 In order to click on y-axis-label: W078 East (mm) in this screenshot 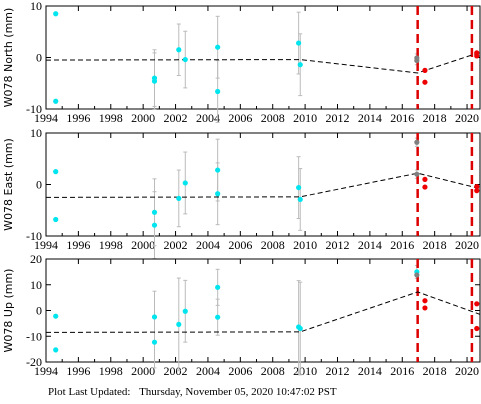, I will do `click(8, 184)`.